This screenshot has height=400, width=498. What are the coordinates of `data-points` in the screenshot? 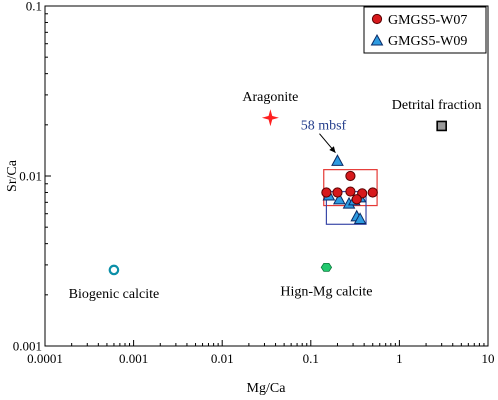 It's located at (349, 189).